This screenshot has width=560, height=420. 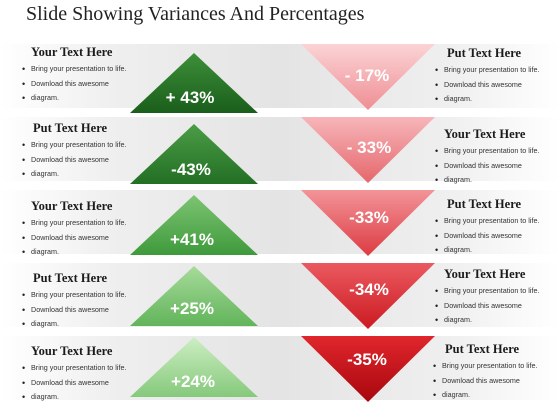 I want to click on percentage-value: -33%, so click(x=369, y=217).